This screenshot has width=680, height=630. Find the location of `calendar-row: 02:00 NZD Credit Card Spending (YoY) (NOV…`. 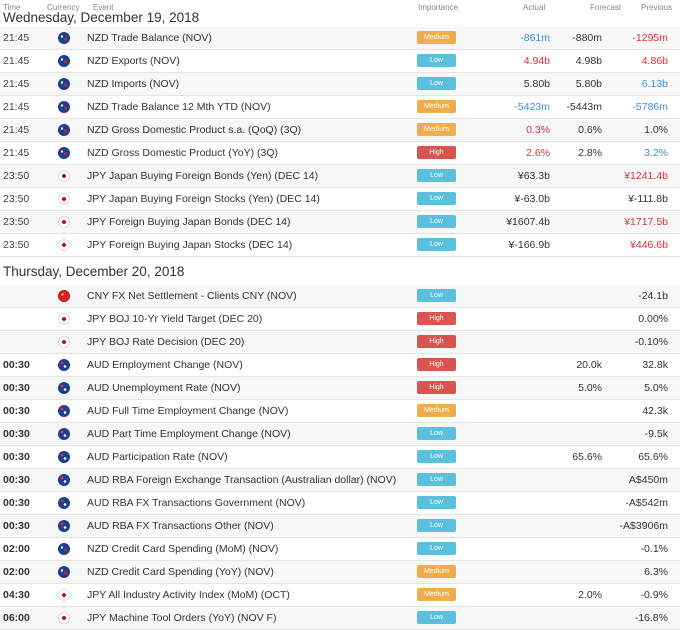

calendar-row: 02:00 NZD Credit Card Spending (YoY) (NOV… is located at coordinates (340, 572).